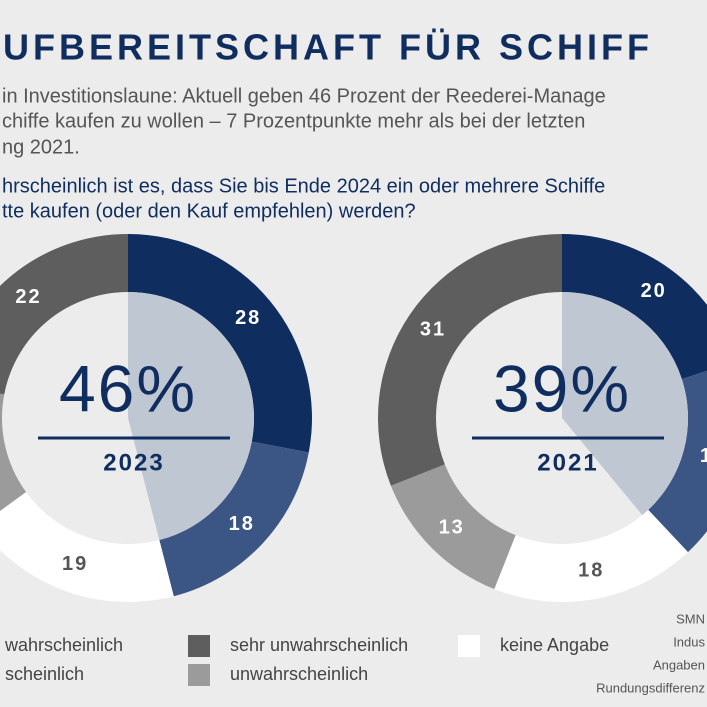 The height and width of the screenshot is (707, 707). Describe the element at coordinates (28, 297) in the screenshot. I see `data-label: 22` at that location.